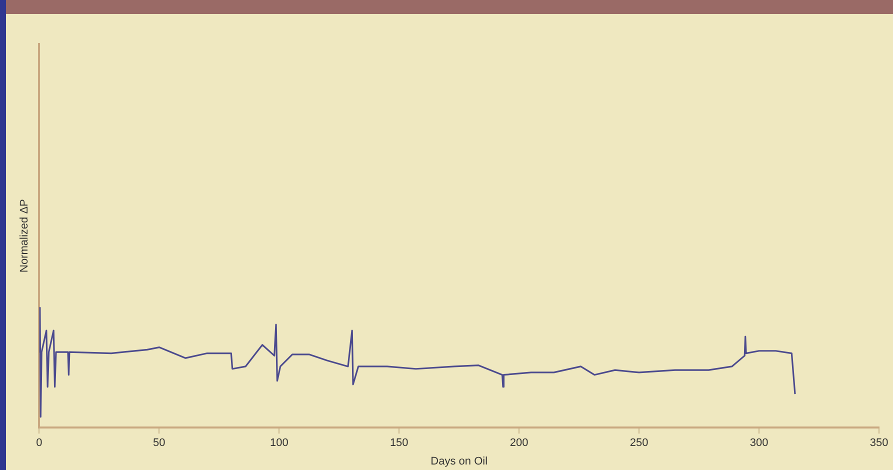  What do you see at coordinates (519, 443) in the screenshot?
I see `x-tick-label: 200` at bounding box center [519, 443].